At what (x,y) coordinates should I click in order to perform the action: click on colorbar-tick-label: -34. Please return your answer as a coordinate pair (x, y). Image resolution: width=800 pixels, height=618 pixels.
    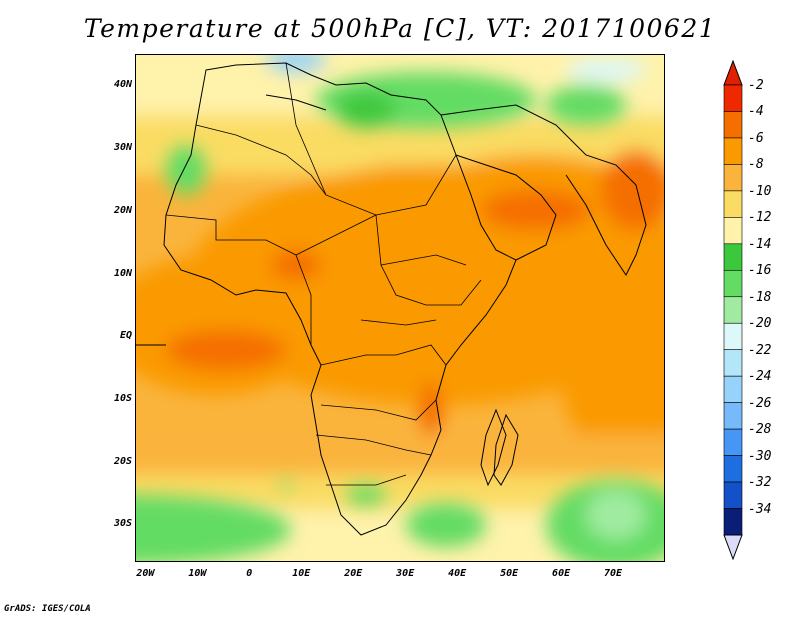
    Looking at the image, I should click on (760, 509).